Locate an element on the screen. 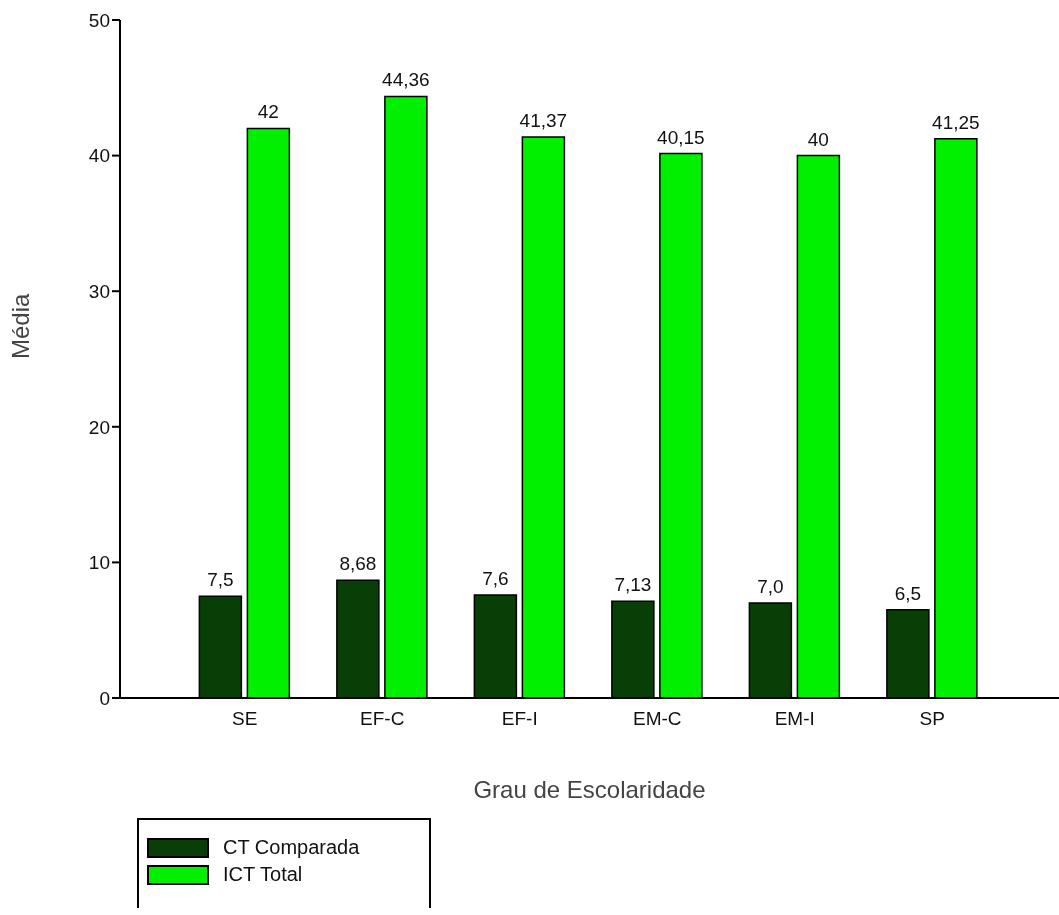 The width and height of the screenshot is (1059, 915). y-tick-label: 30 is located at coordinates (99, 291).